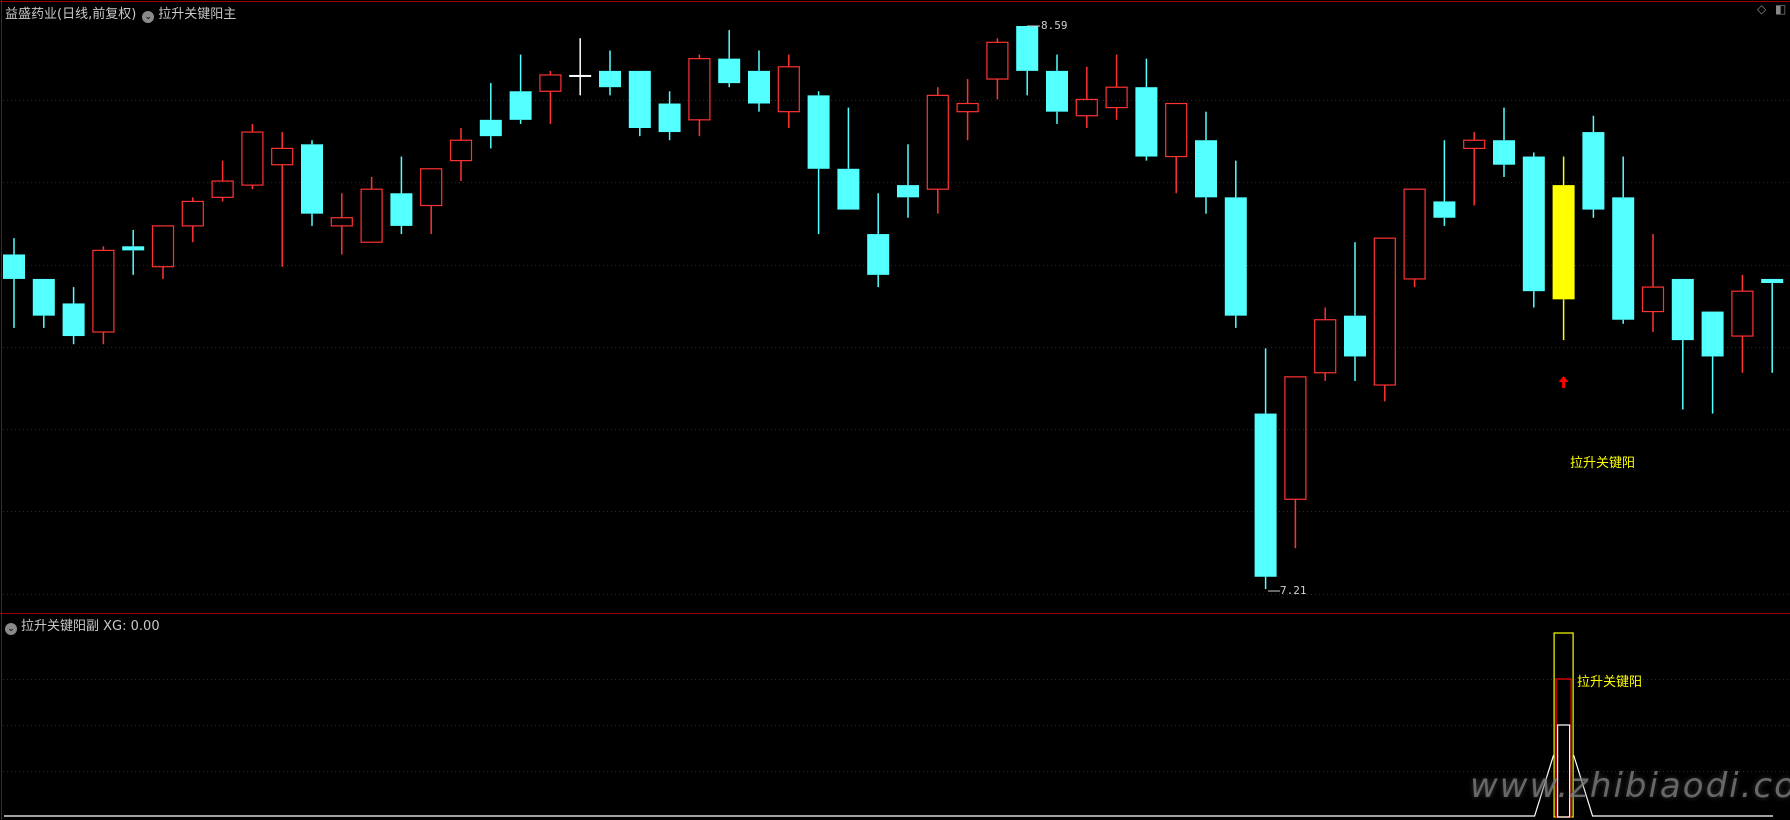 Image resolution: width=1790 pixels, height=820 pixels. Describe the element at coordinates (71, 14) in the screenshot. I see `stock-title: 益盛药业(日线,前复权)` at that location.